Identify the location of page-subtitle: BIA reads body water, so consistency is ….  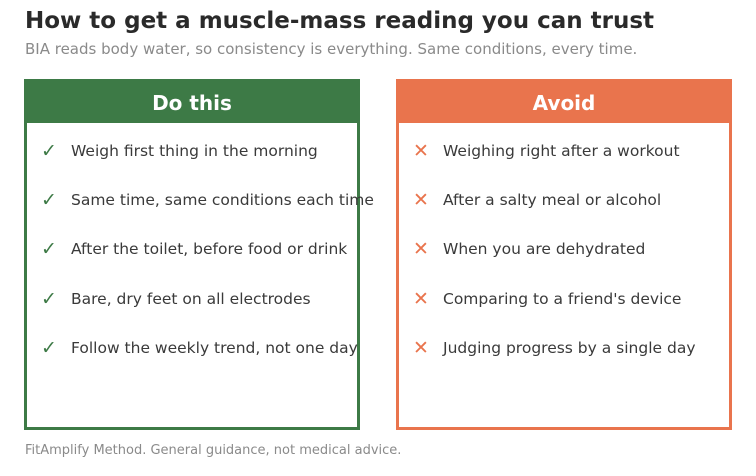
(331, 49).